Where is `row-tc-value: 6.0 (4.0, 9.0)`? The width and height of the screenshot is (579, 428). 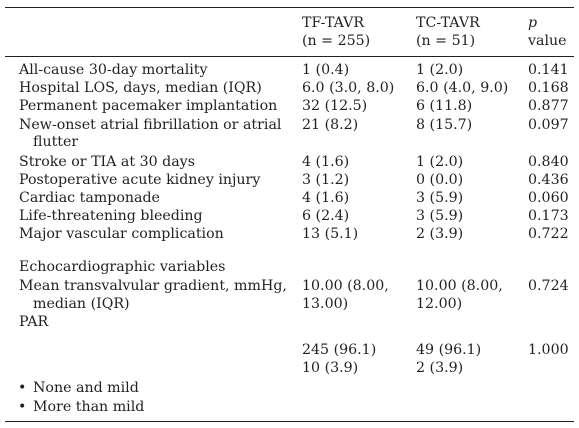 row-tc-value: 6.0 (4.0, 9.0) is located at coordinates (462, 88).